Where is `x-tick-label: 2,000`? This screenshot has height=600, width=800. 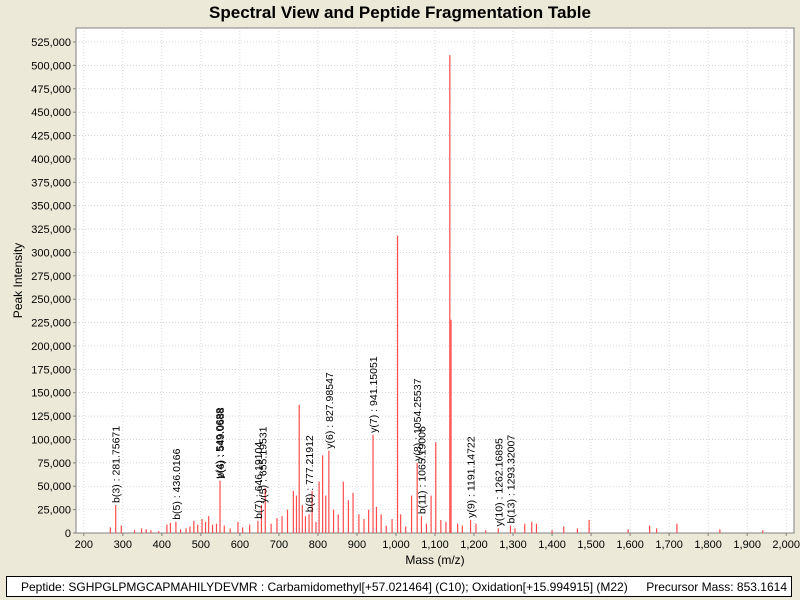
x-tick-label: 2,000 is located at coordinates (786, 545).